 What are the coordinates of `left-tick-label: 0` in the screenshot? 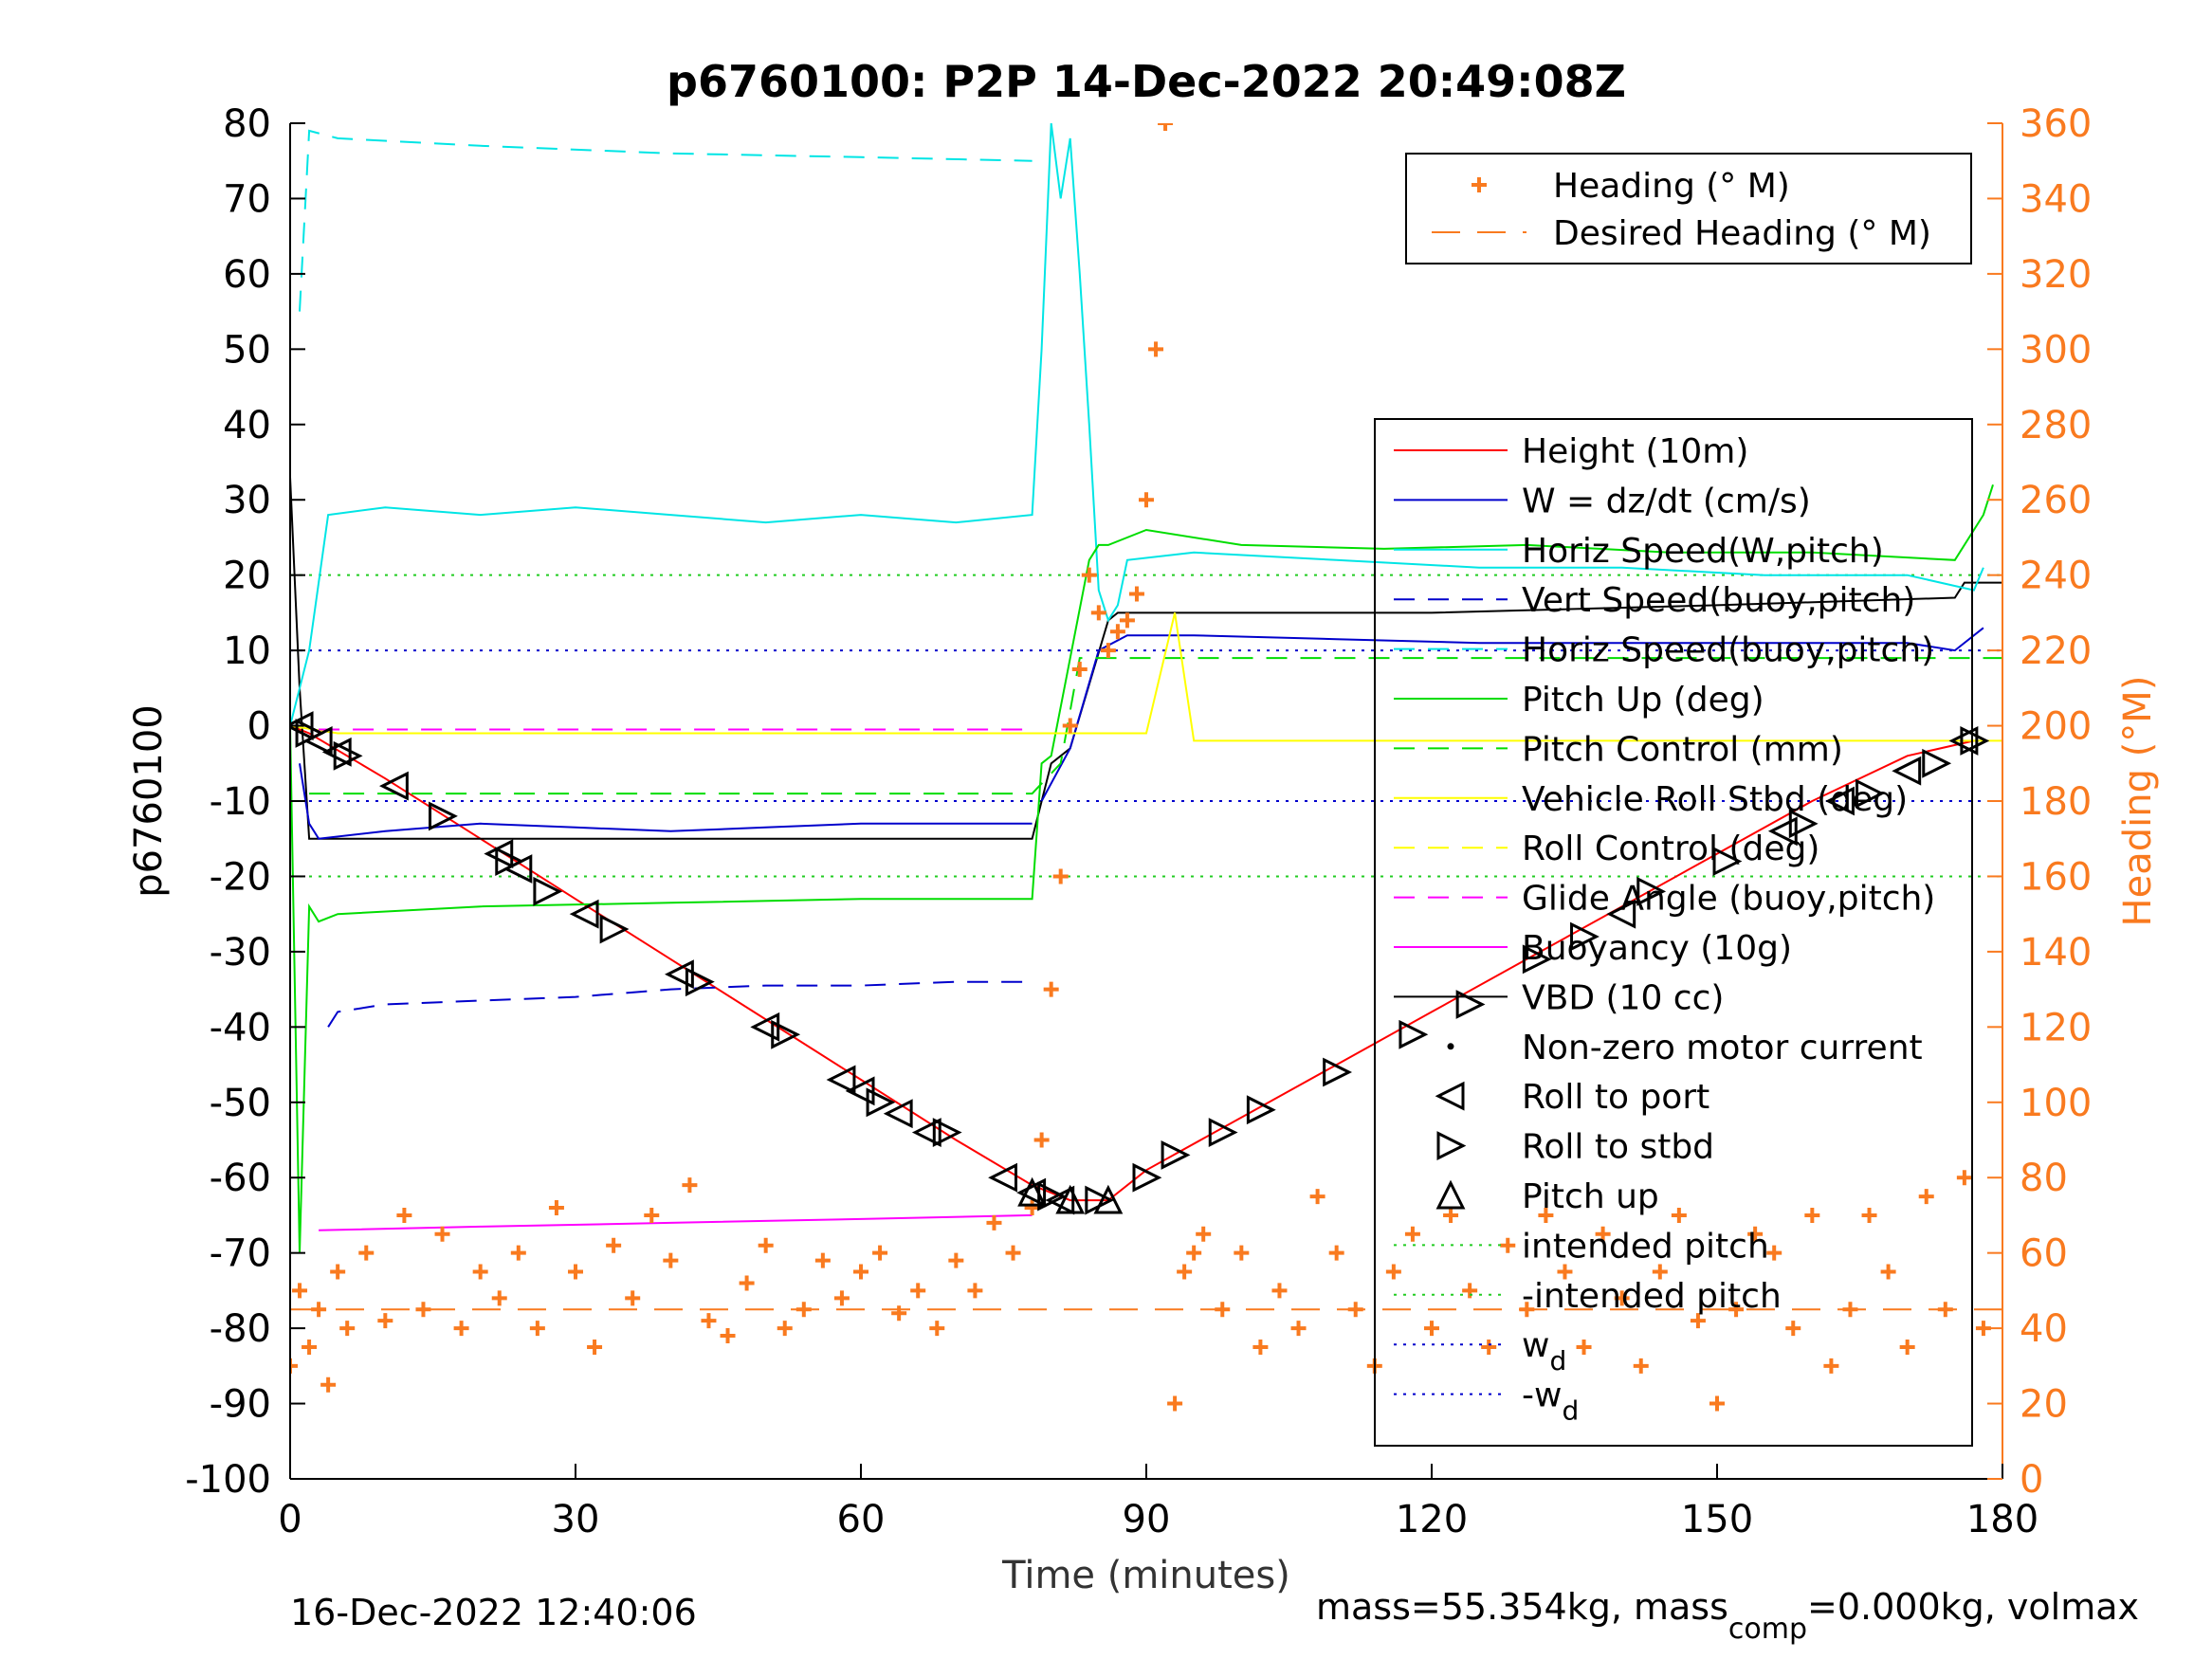 It's located at (259, 727).